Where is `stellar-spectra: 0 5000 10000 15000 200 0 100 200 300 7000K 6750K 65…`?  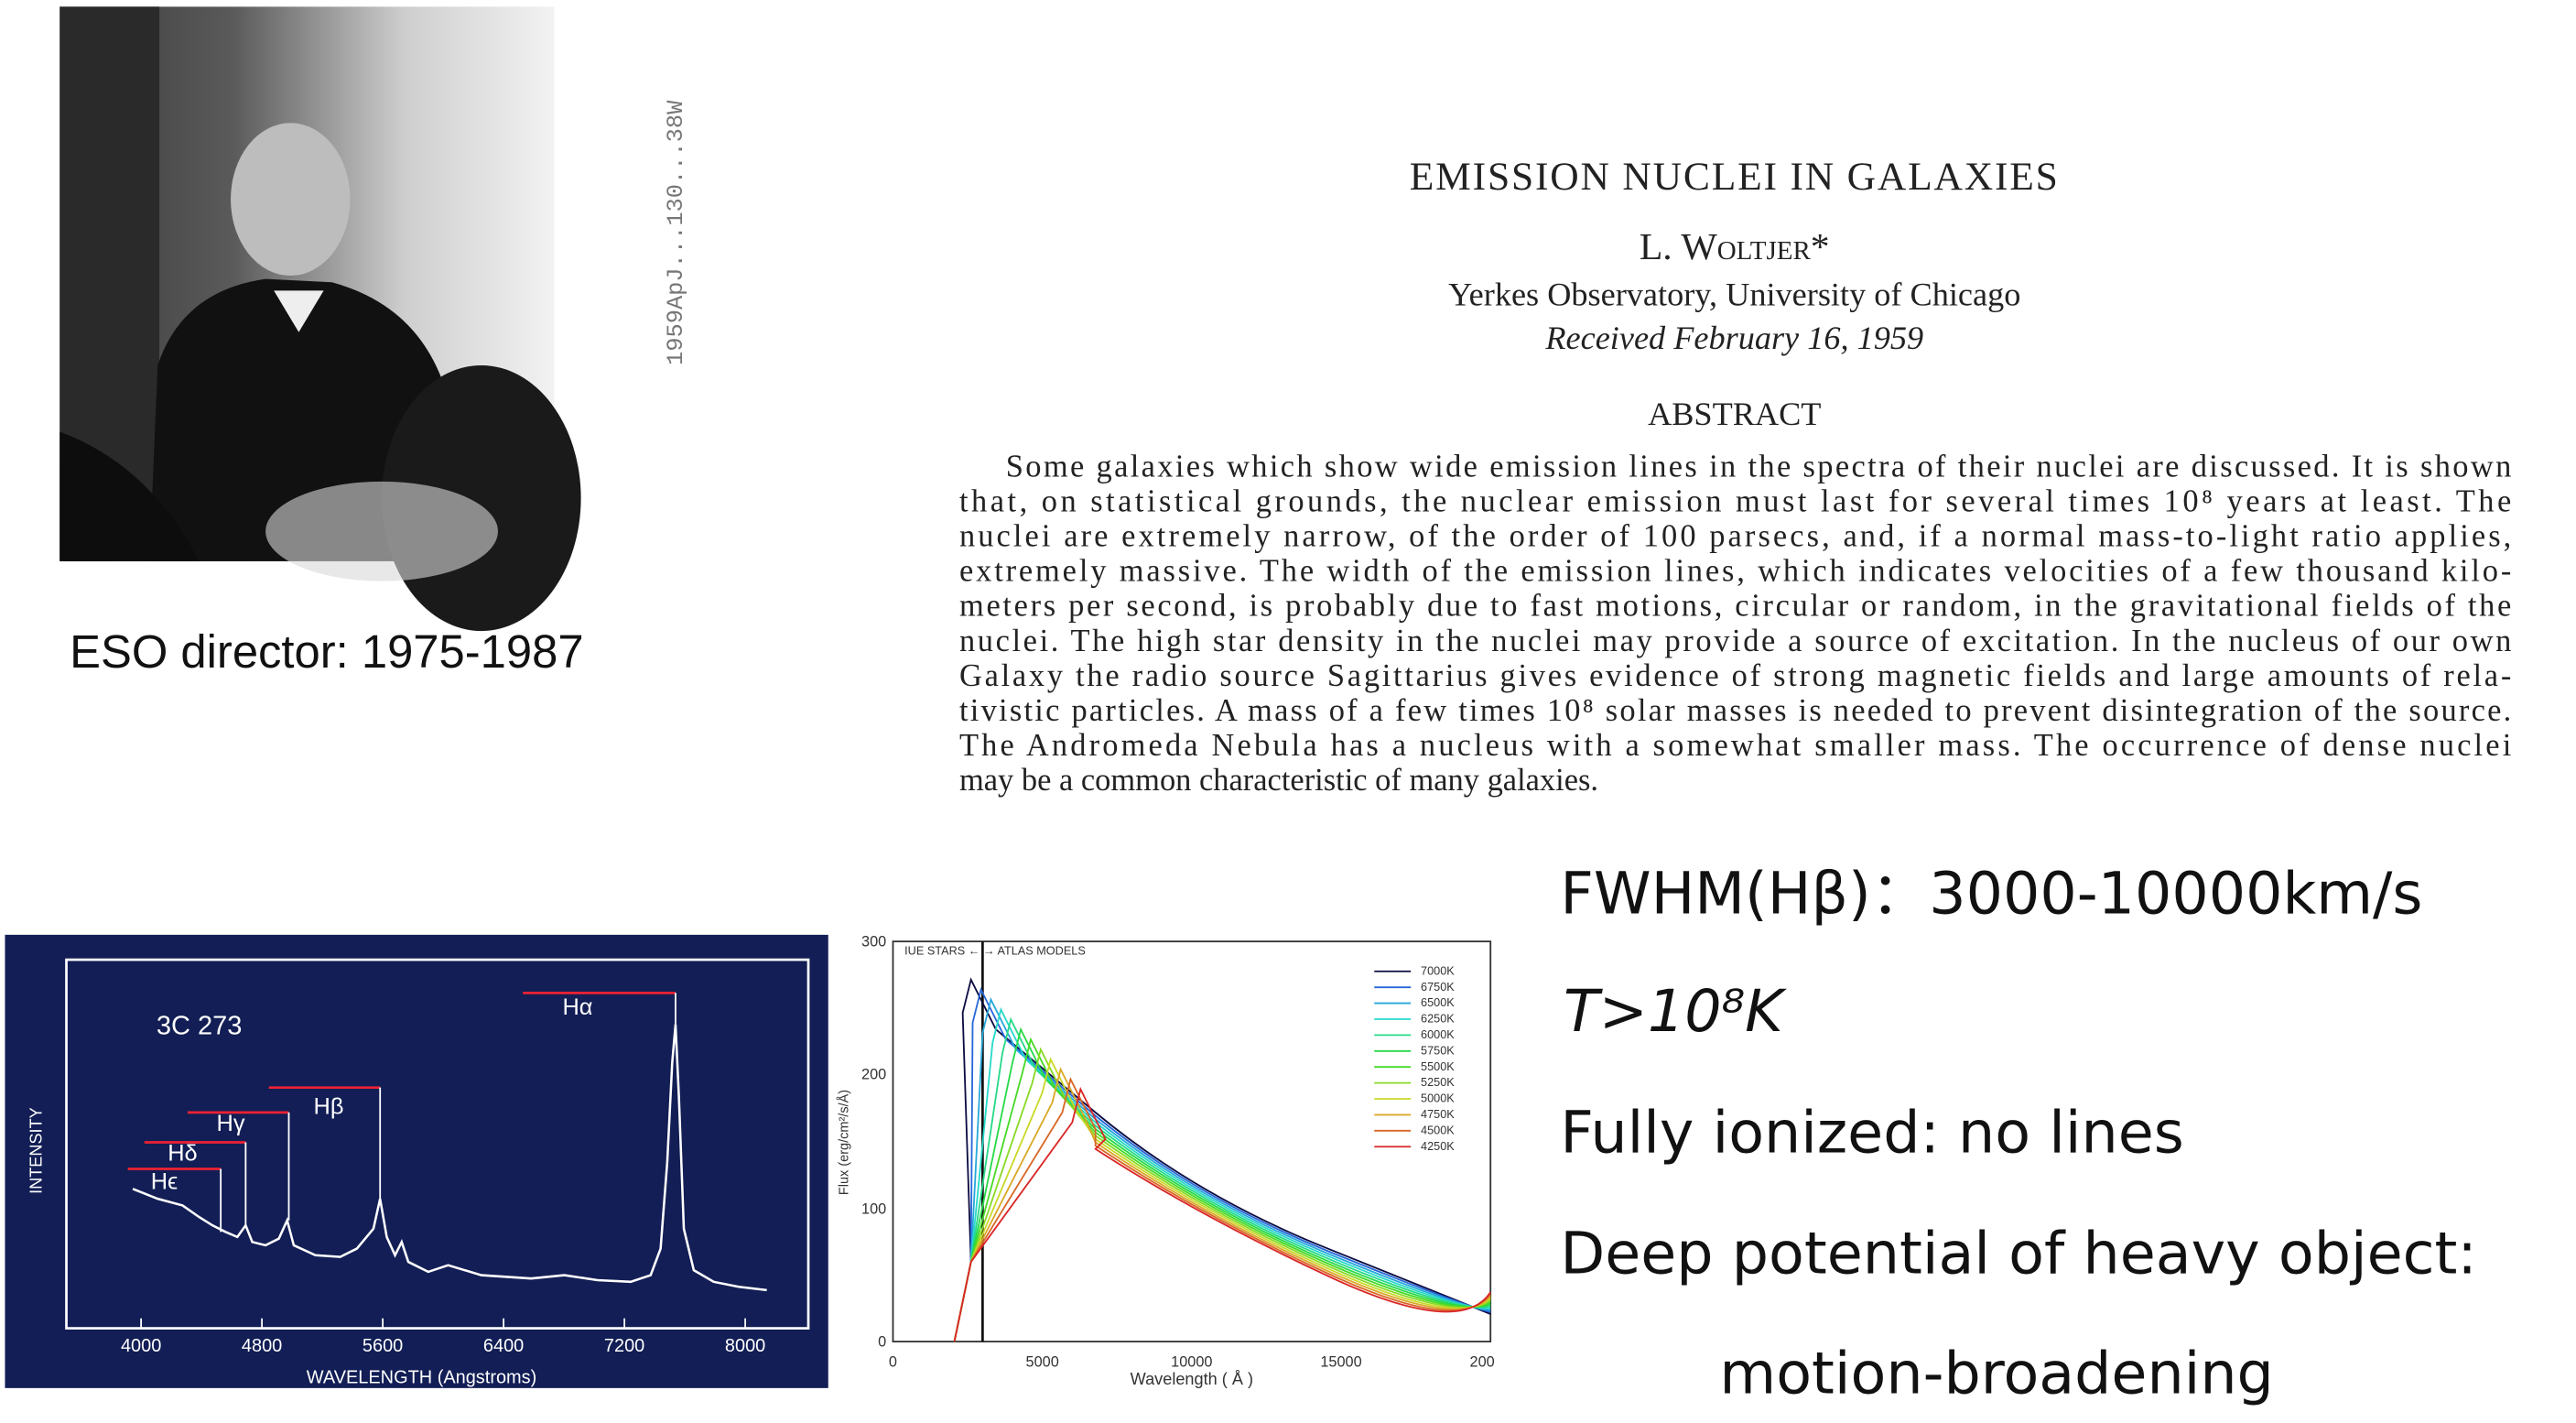
stellar-spectra: 0 5000 10000 15000 200 0 100 200 300 7000K 6750K 65… is located at coordinates (1178, 1152).